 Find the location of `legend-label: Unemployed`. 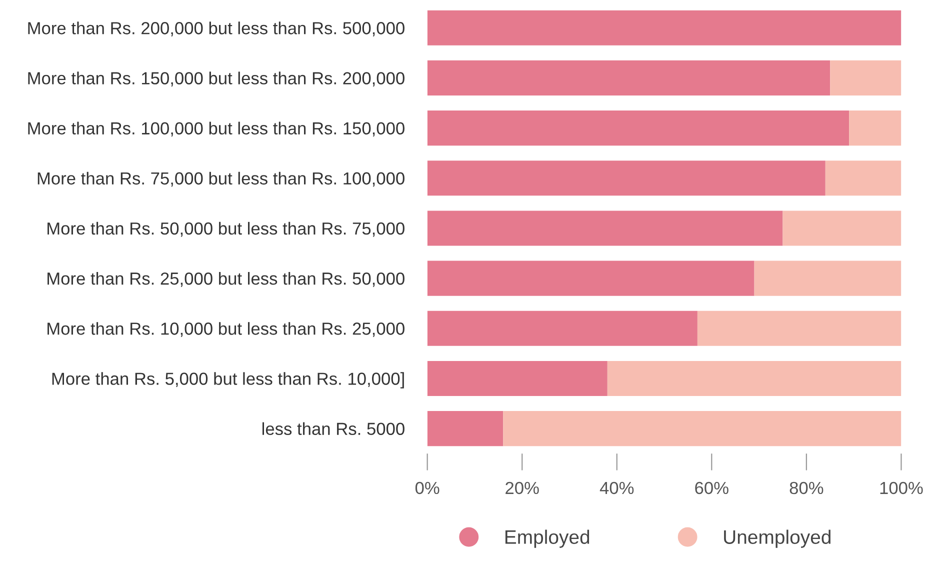

legend-label: Unemployed is located at coordinates (777, 539).